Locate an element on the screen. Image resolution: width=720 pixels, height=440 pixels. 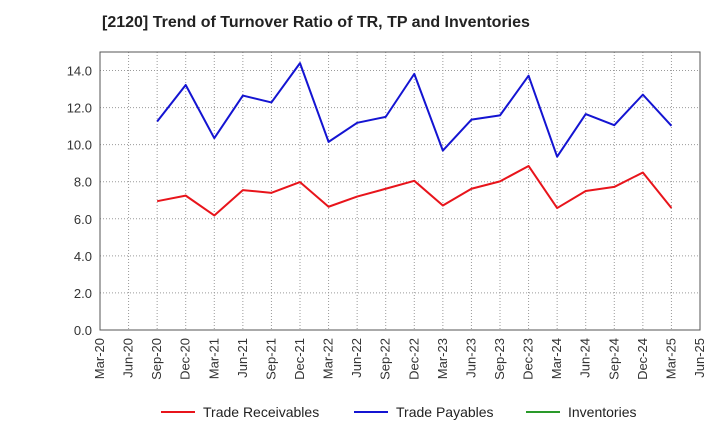
legend-label-inventories: Inventories is located at coordinates (602, 412).